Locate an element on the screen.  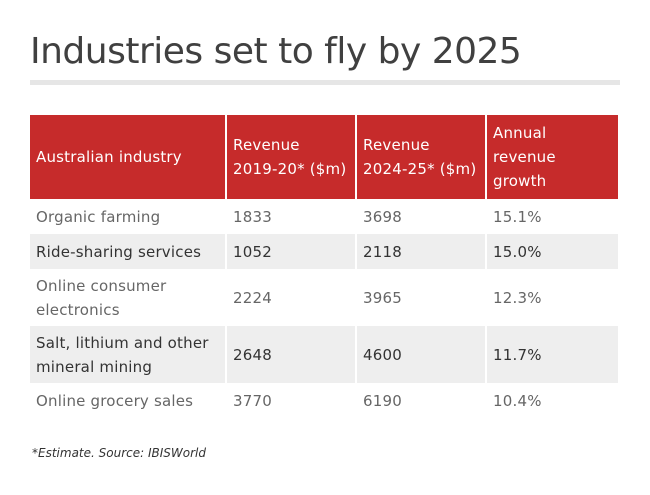
cell-industry: Online consumer electronics is located at coordinates (101, 297).